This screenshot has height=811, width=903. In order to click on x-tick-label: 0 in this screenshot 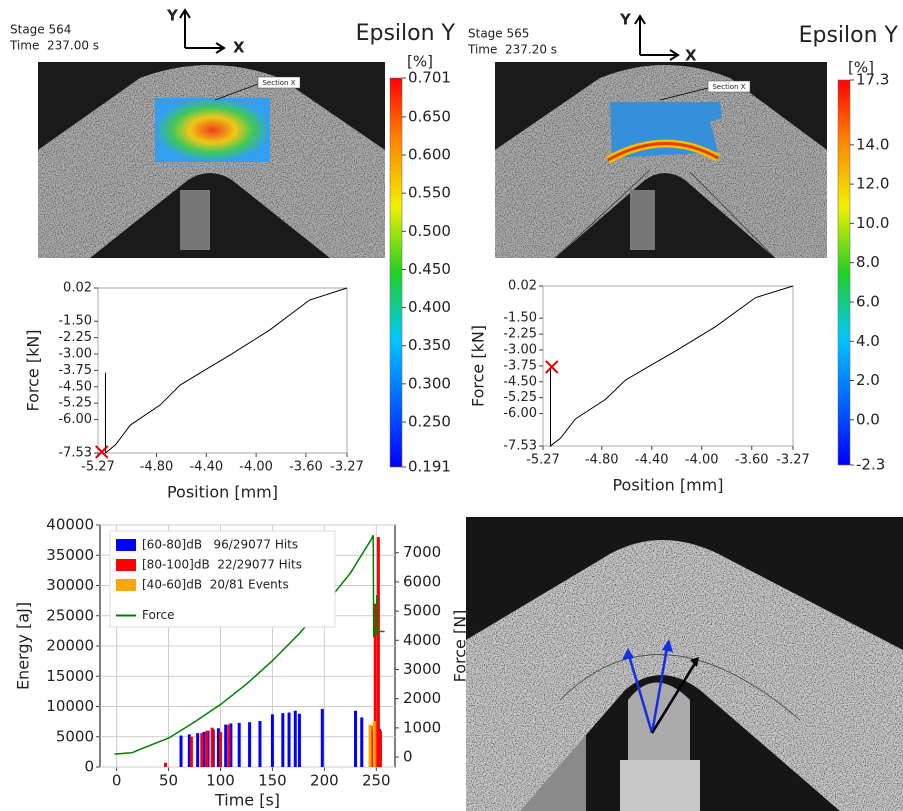, I will do `click(117, 781)`.